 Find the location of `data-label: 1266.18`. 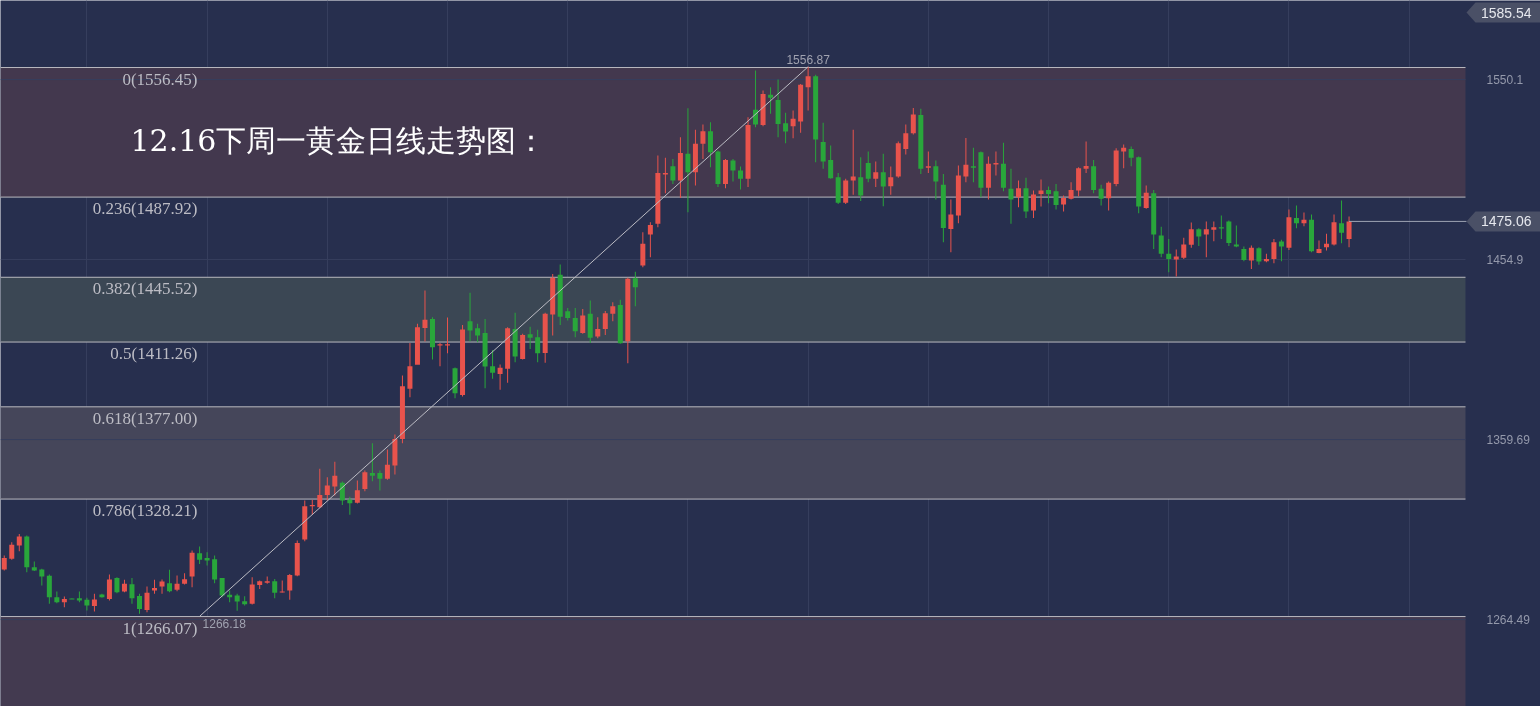

data-label: 1266.18 is located at coordinates (224, 624).